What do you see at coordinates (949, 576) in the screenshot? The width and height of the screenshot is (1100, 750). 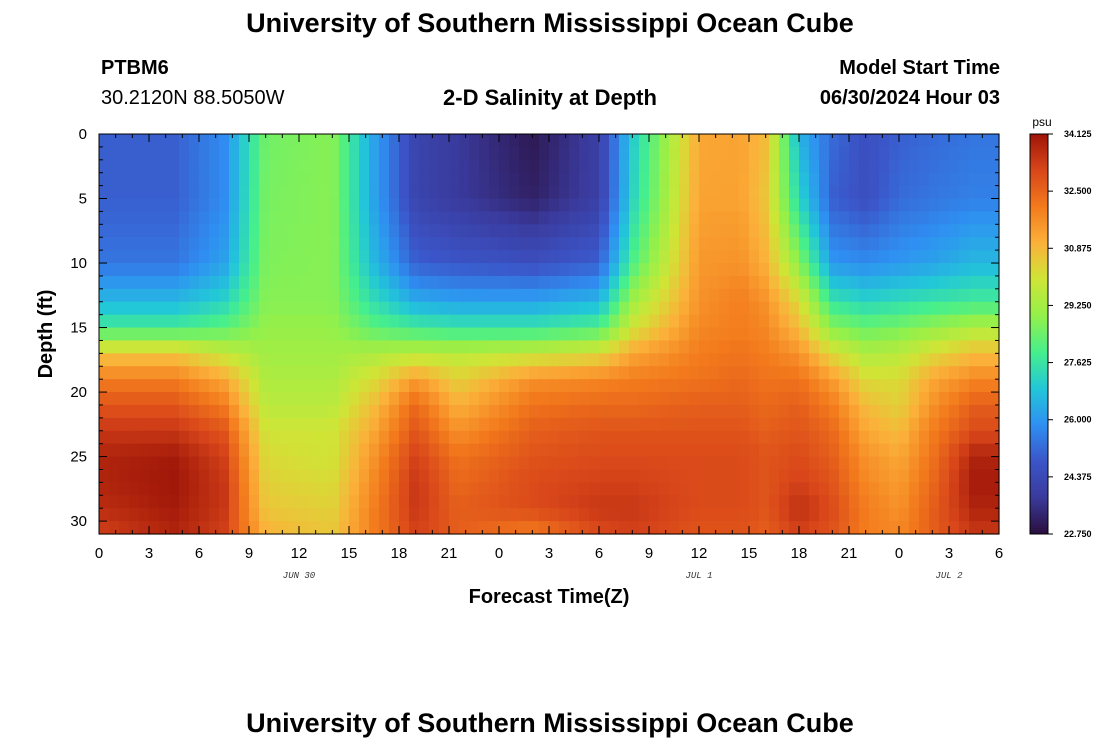 I see `date-label: JUL 2` at bounding box center [949, 576].